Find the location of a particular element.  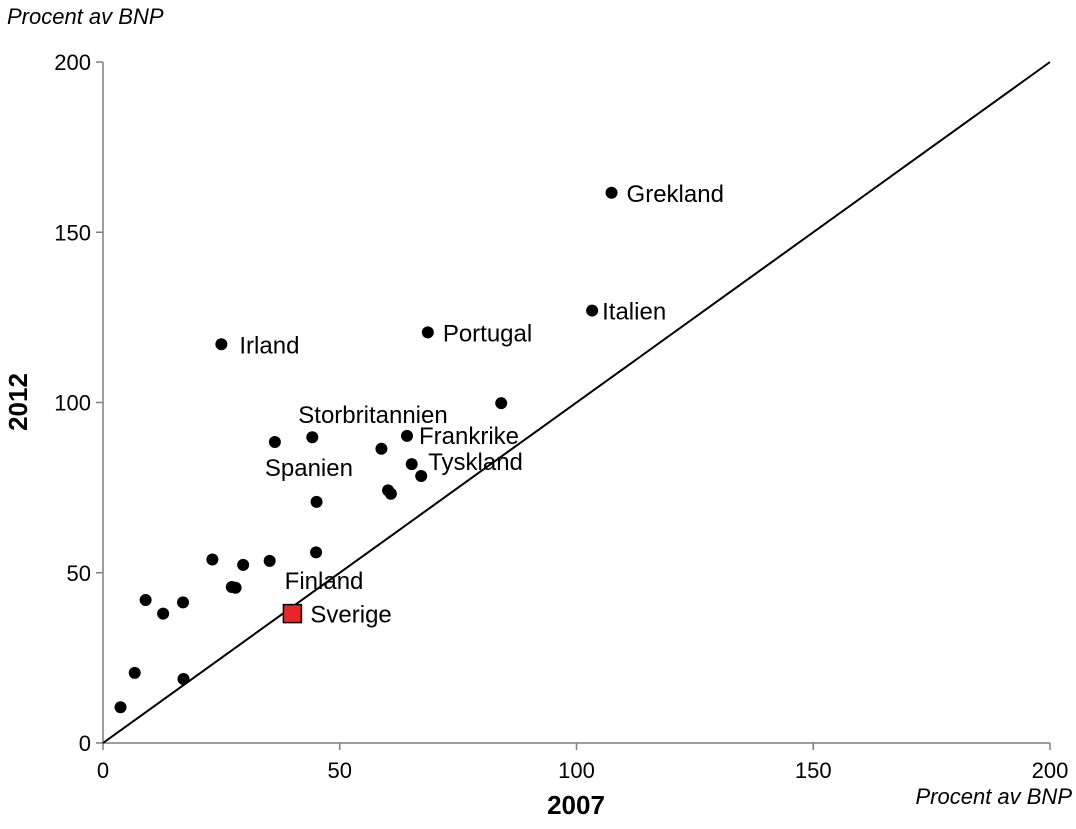

point-label: Tyskland is located at coordinates (475, 462).